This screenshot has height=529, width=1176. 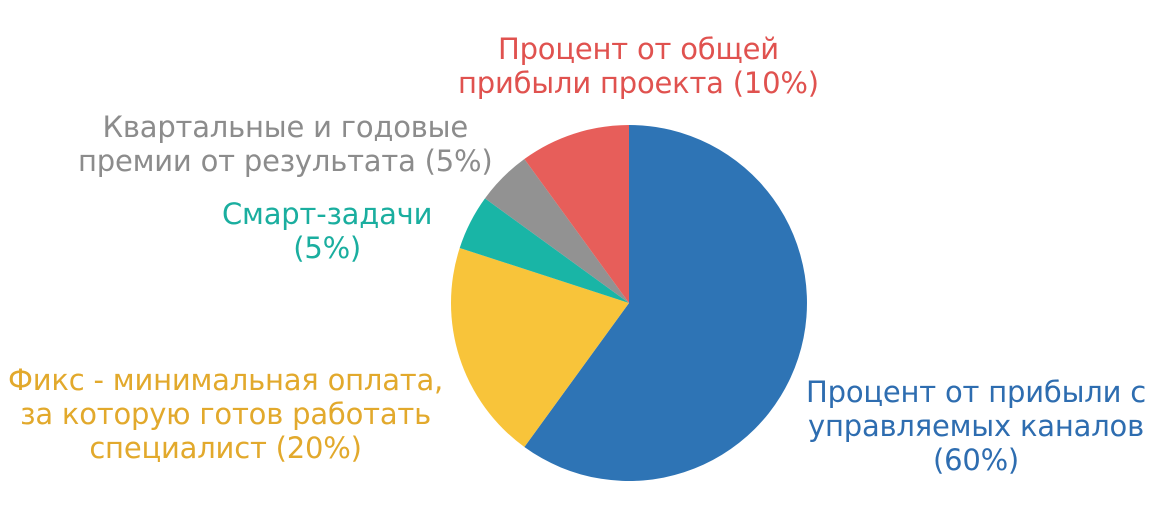 I want to click on slice-label-fix-line-2: за которую готов работать, so click(x=225, y=414).